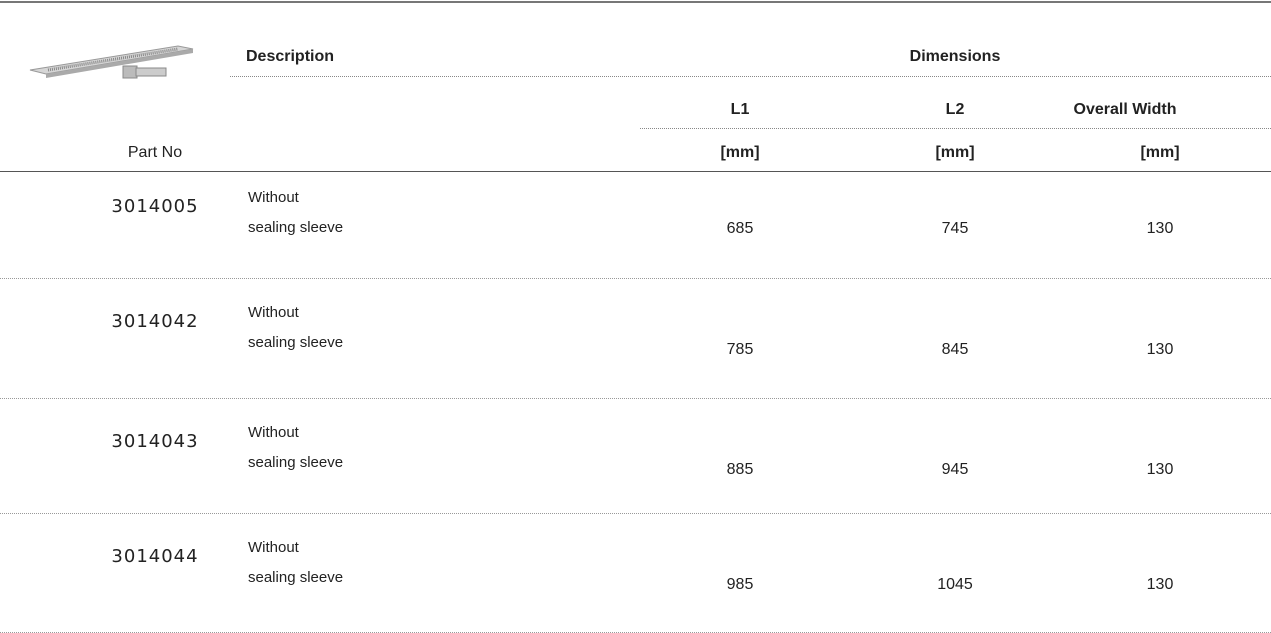  What do you see at coordinates (955, 584) in the screenshot?
I see `dimension-value: 1045` at bounding box center [955, 584].